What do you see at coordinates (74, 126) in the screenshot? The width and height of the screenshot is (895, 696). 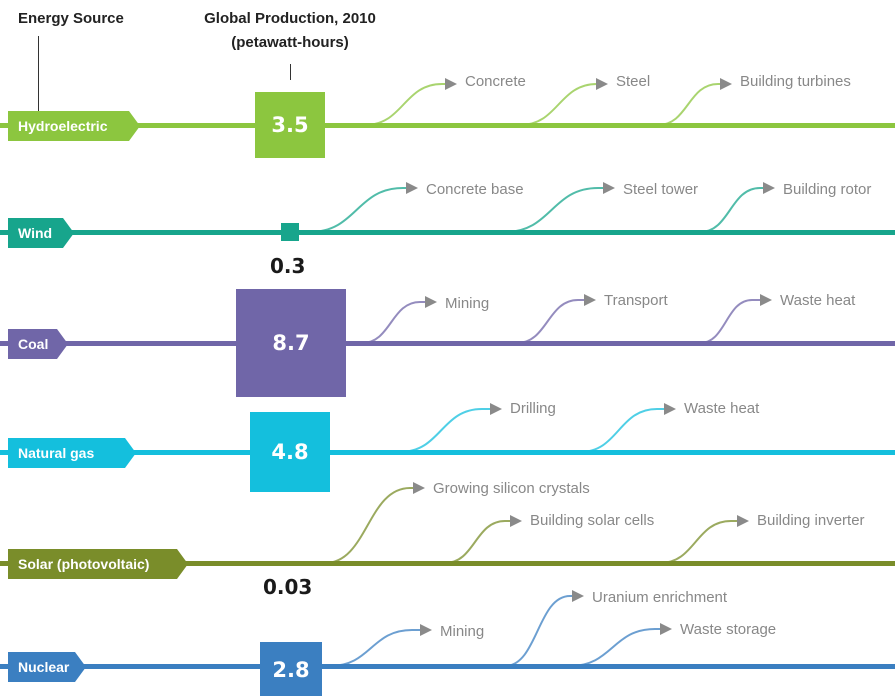 I see `source-tag-hydroelectric: Hydroelectric` at bounding box center [74, 126].